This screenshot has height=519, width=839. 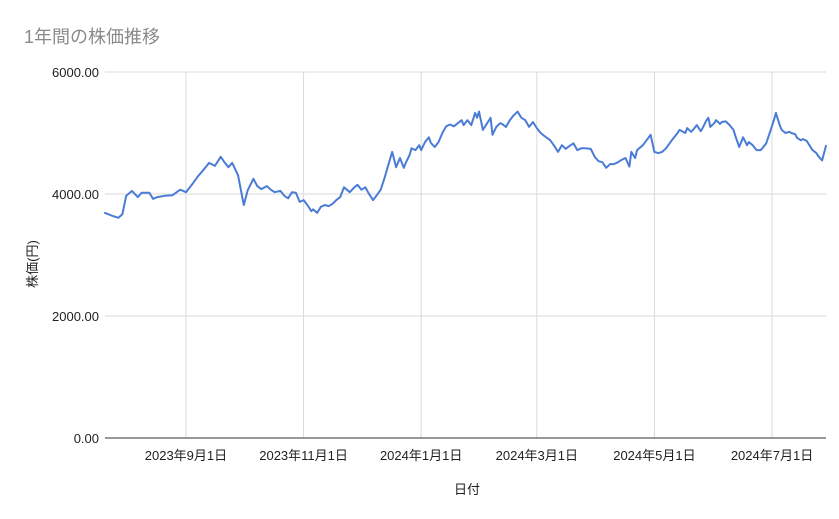 What do you see at coordinates (75, 316) in the screenshot?
I see `y-axis-tick-label: 2000.00` at bounding box center [75, 316].